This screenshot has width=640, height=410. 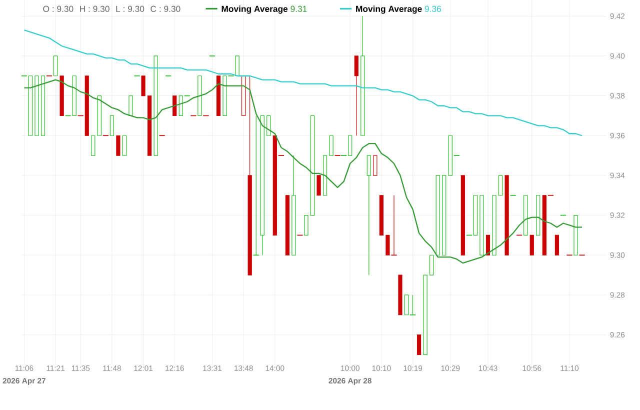 I want to click on annotation: O : 9.30, so click(x=58, y=9).